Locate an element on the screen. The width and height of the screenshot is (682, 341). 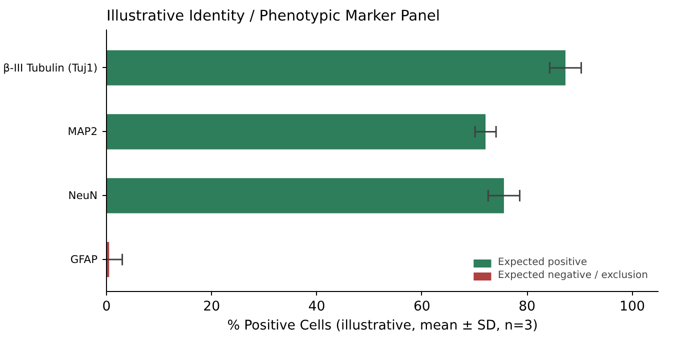
y-tick-label: GFAP is located at coordinates (84, 259).